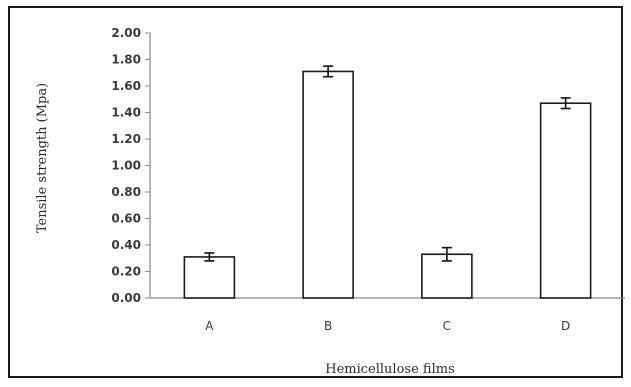  I want to click on y-tick-label: 0.20, so click(126, 272).